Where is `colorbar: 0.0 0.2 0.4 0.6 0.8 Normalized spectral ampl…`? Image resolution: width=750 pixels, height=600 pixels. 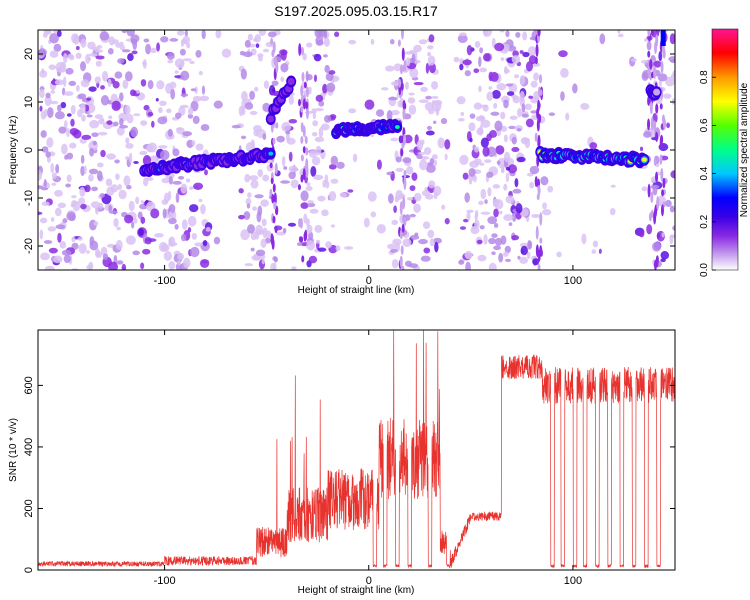
colorbar: 0.0 0.2 0.4 0.6 0.8 Normalized spectral ampl… is located at coordinates (724, 152).